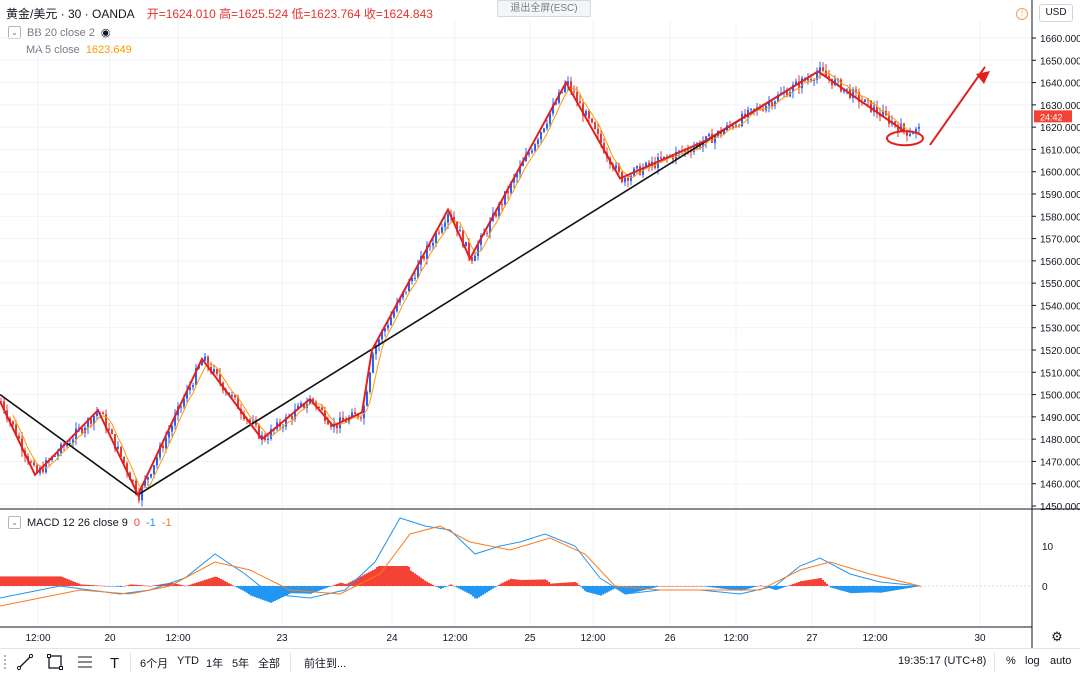  Describe the element at coordinates (1061, 661) in the screenshot. I see `auto-toggle: auto` at that location.